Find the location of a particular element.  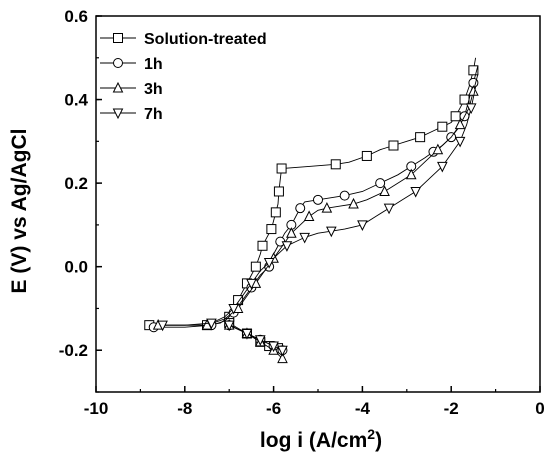

x-tick-label: 0 is located at coordinates (539, 408).